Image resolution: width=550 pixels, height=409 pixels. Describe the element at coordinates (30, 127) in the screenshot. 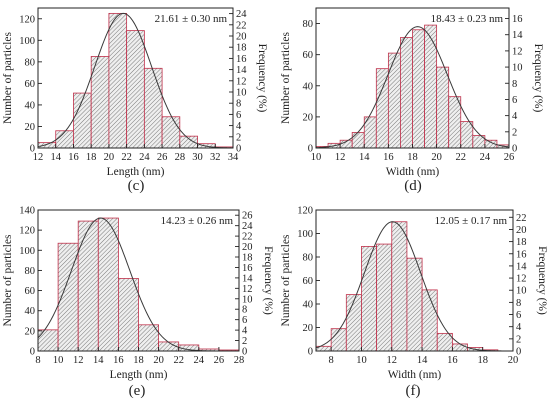

I see `y-tick-label: 20` at that location.